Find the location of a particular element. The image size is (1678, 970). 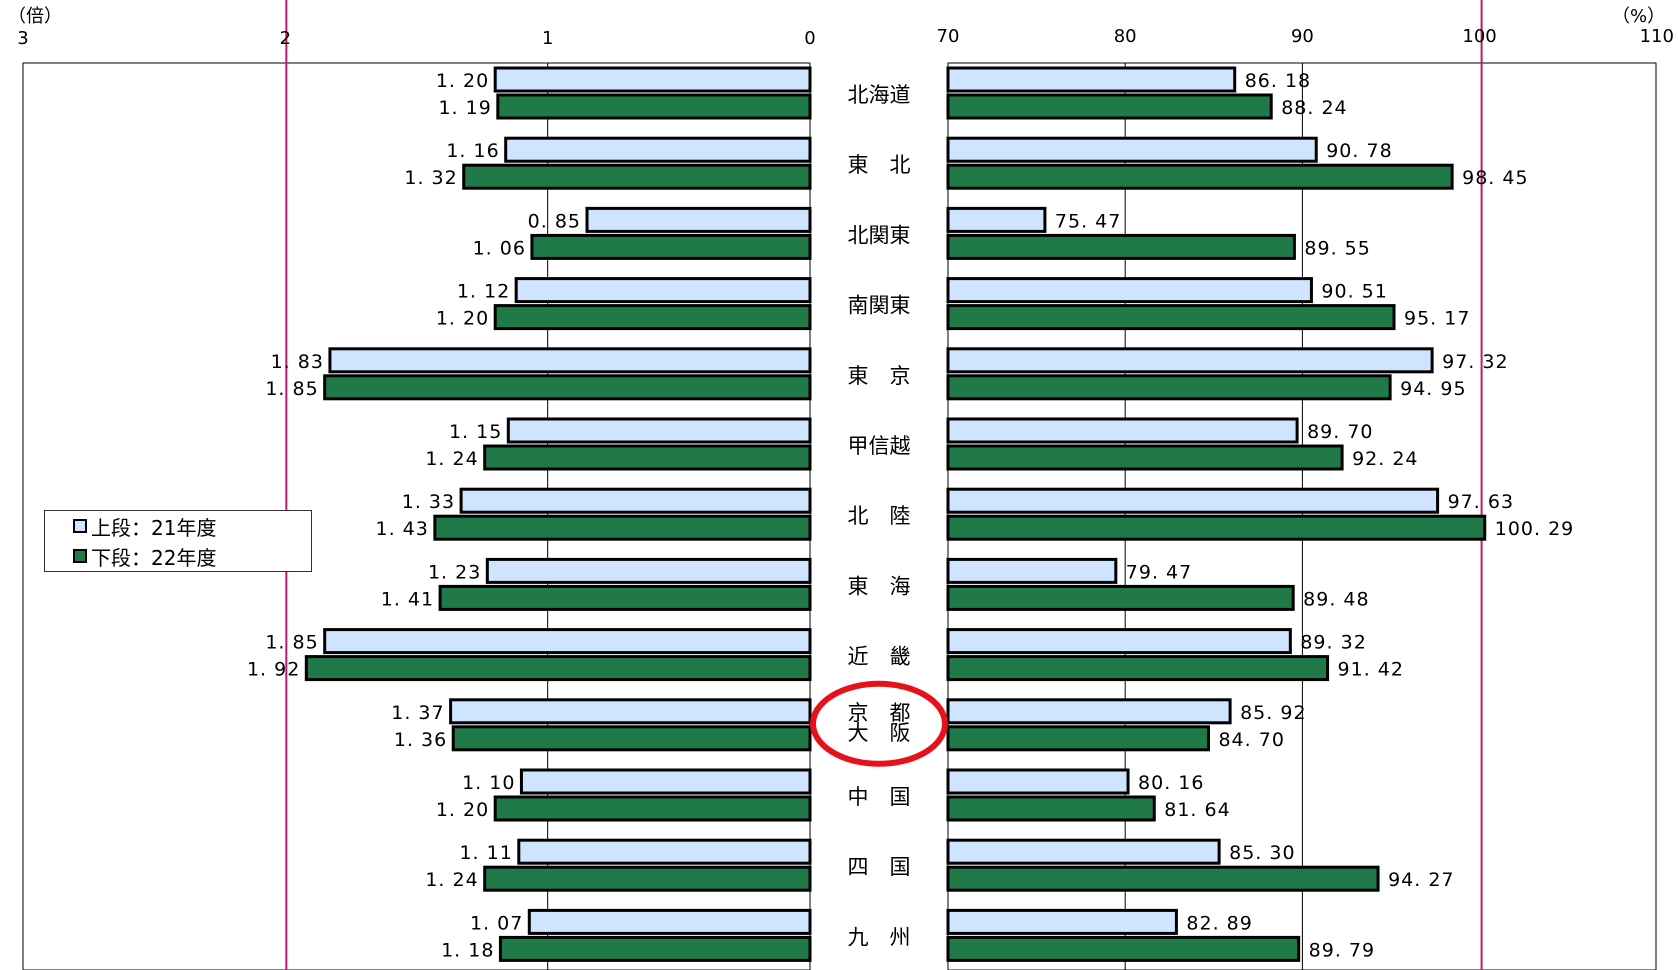

left-bar-21-京-都-大-阪 is located at coordinates (630, 711).